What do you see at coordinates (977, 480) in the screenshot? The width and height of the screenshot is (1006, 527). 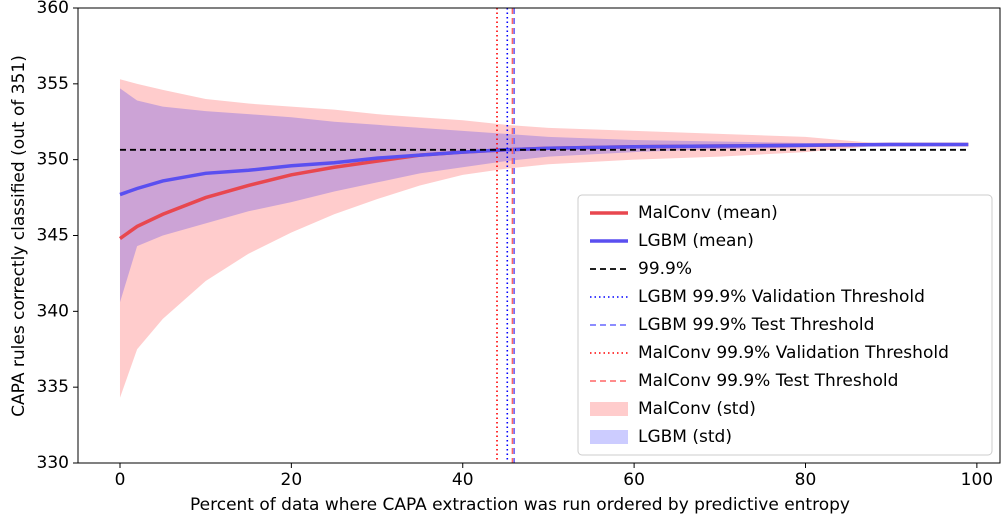 I see `x-tick-label: 100` at bounding box center [977, 480].